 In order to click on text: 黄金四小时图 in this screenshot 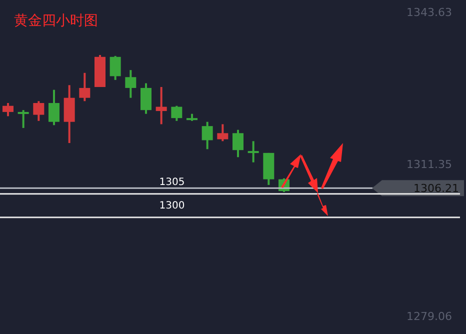, I will do `click(56, 21)`.